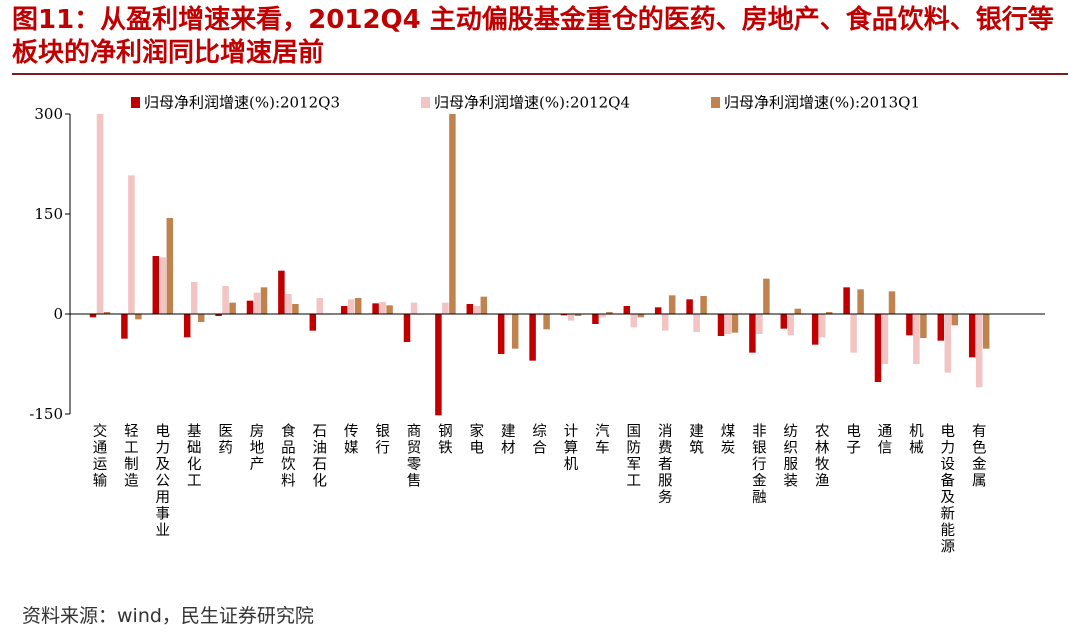 Image resolution: width=1080 pixels, height=633 pixels. I want to click on title-divider, so click(540, 74).